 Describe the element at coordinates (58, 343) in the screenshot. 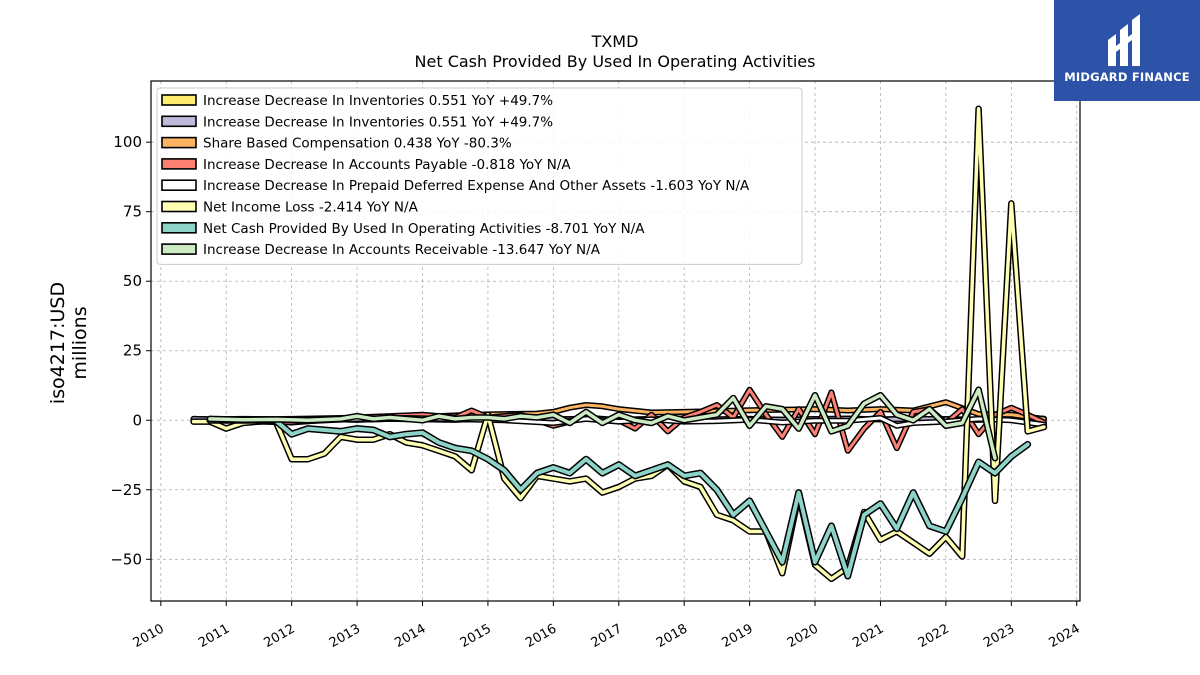

I see `y-axis-label-unit: iso4217:USD` at that location.